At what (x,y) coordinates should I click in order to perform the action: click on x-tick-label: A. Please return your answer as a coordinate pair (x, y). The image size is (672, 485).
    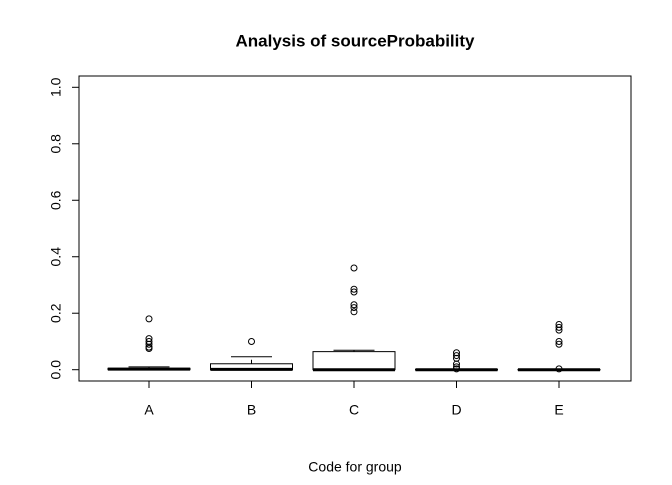
    Looking at the image, I should click on (149, 410).